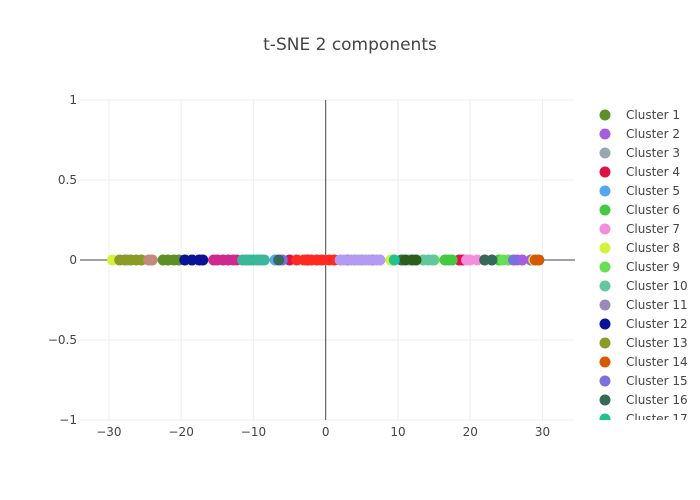  I want to click on y-tick: 1, so click(73, 100).